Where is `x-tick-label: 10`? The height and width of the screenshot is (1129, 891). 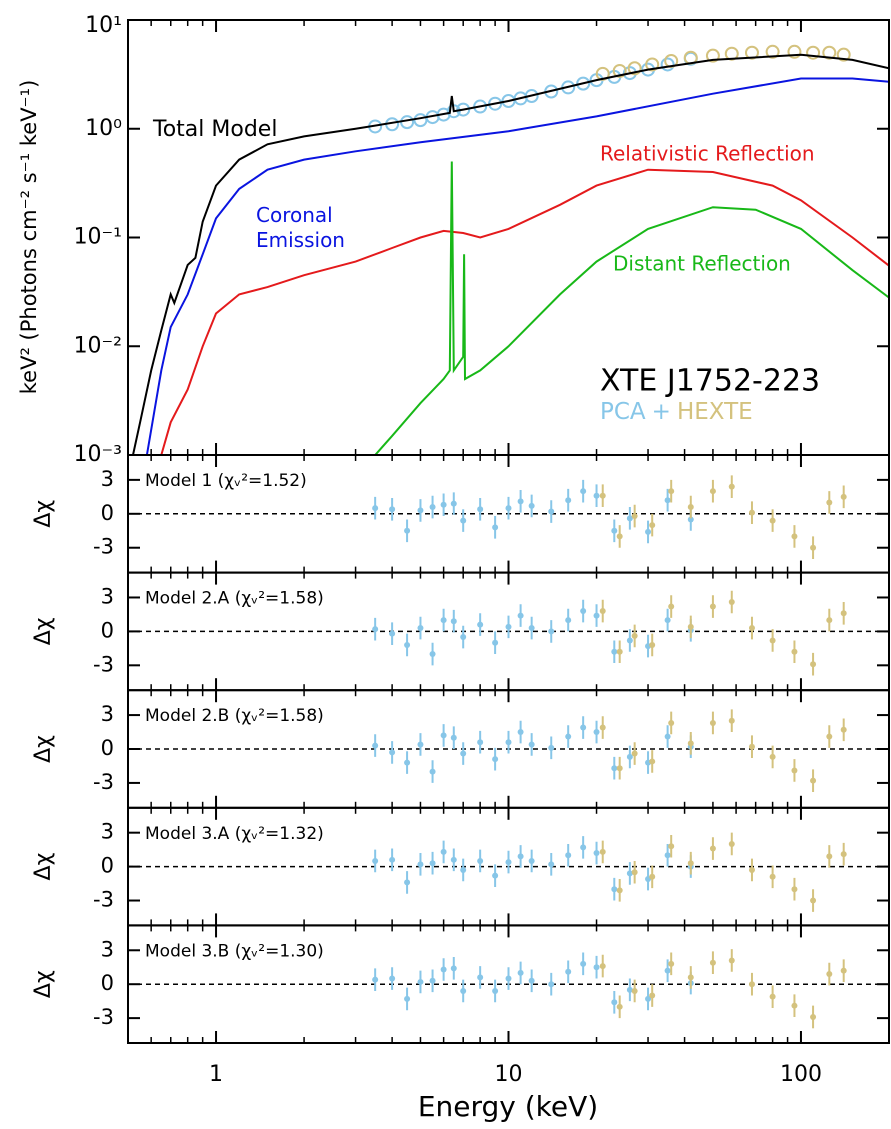
x-tick-label: 10 is located at coordinates (509, 1074).